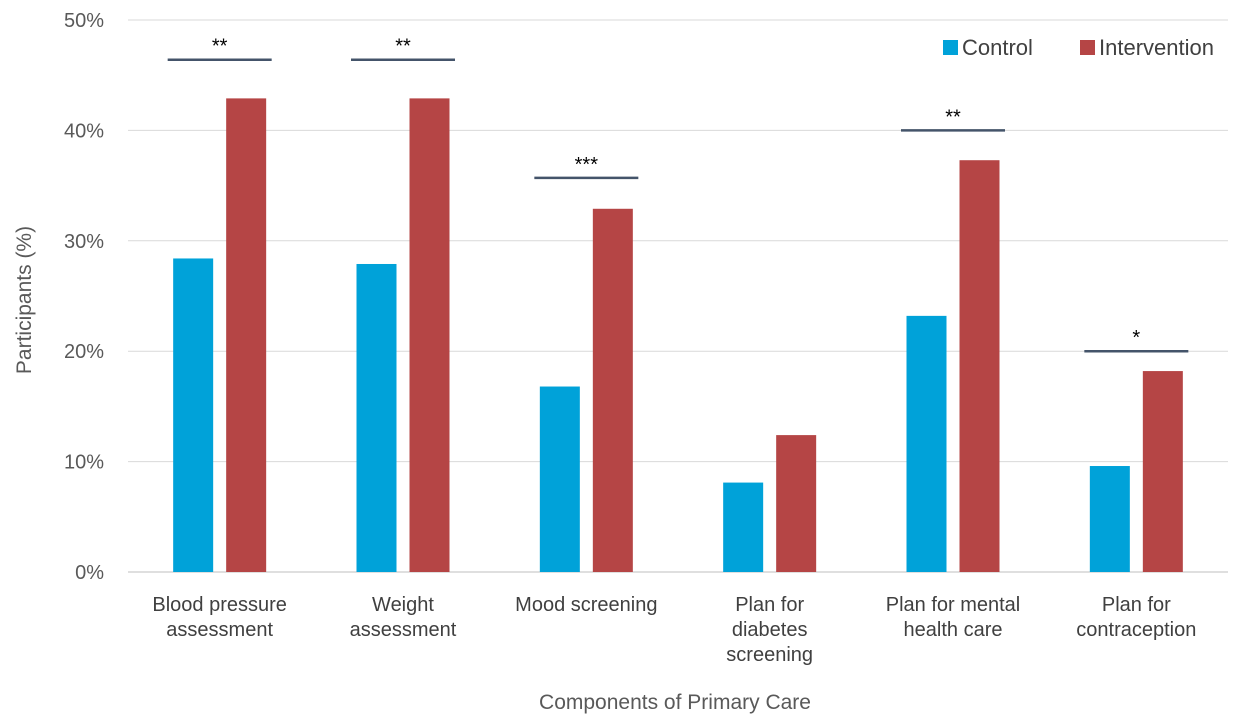  What do you see at coordinates (84, 297) in the screenshot?
I see `y-axis-ticks: 0% 10% 20% 30% 40% 50%` at bounding box center [84, 297].